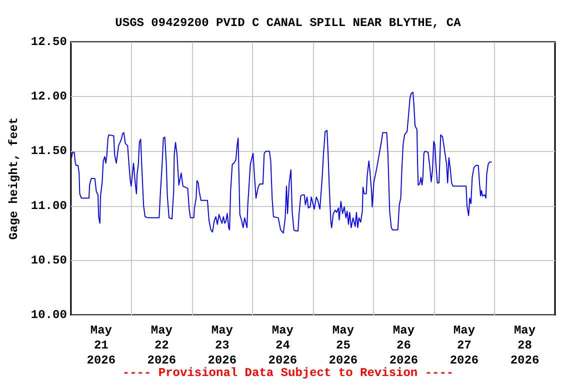 Image resolution: width=576 pixels, height=384 pixels. Describe the element at coordinates (101, 346) in the screenshot. I see `x-tick-label: May 21 2026` at that location.